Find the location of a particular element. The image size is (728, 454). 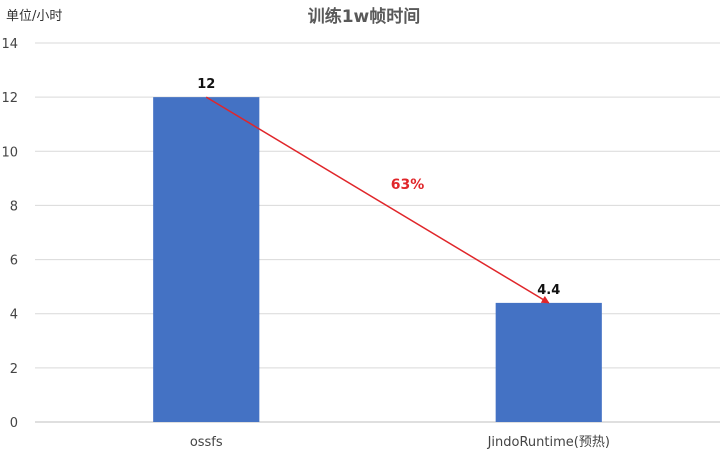

y-tick-label: 12 is located at coordinates (9, 98).